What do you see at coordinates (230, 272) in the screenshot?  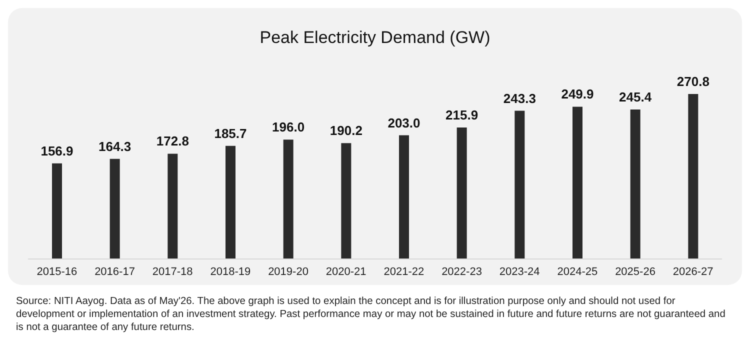 I see `x-tick-label: 2018-19` at bounding box center [230, 272].